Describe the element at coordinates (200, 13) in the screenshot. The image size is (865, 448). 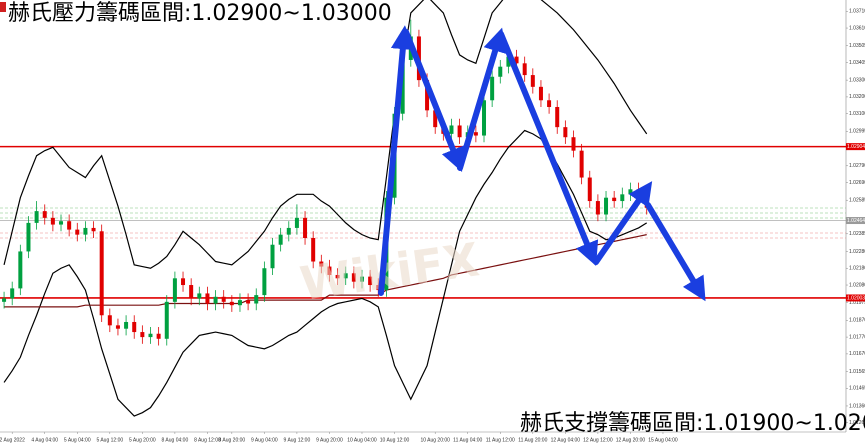
I see `resistance-annotation: 赫氏壓力籌碼區間:1.02900~1.03000` at that location.